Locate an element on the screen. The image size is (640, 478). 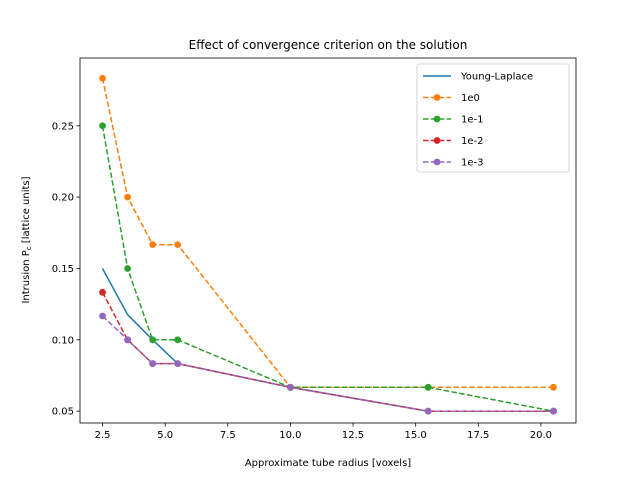
x-axis-ticks: 2.5 5.0 7.5 10.0 12.5 15.0 17.5 20.0 is located at coordinates (323, 432).